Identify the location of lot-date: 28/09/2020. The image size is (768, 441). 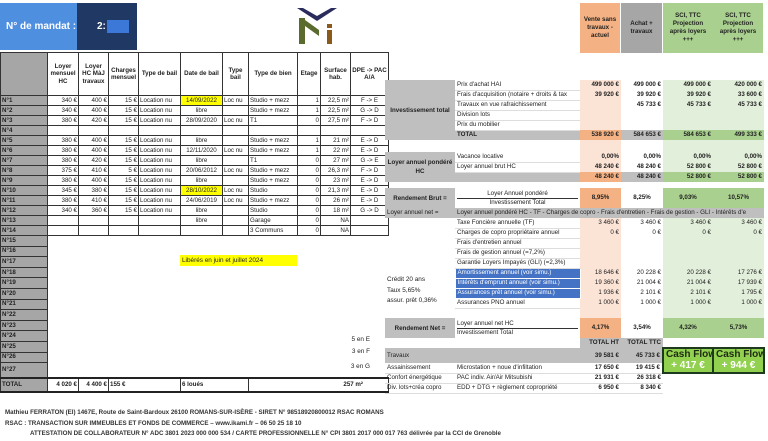
(201, 120).